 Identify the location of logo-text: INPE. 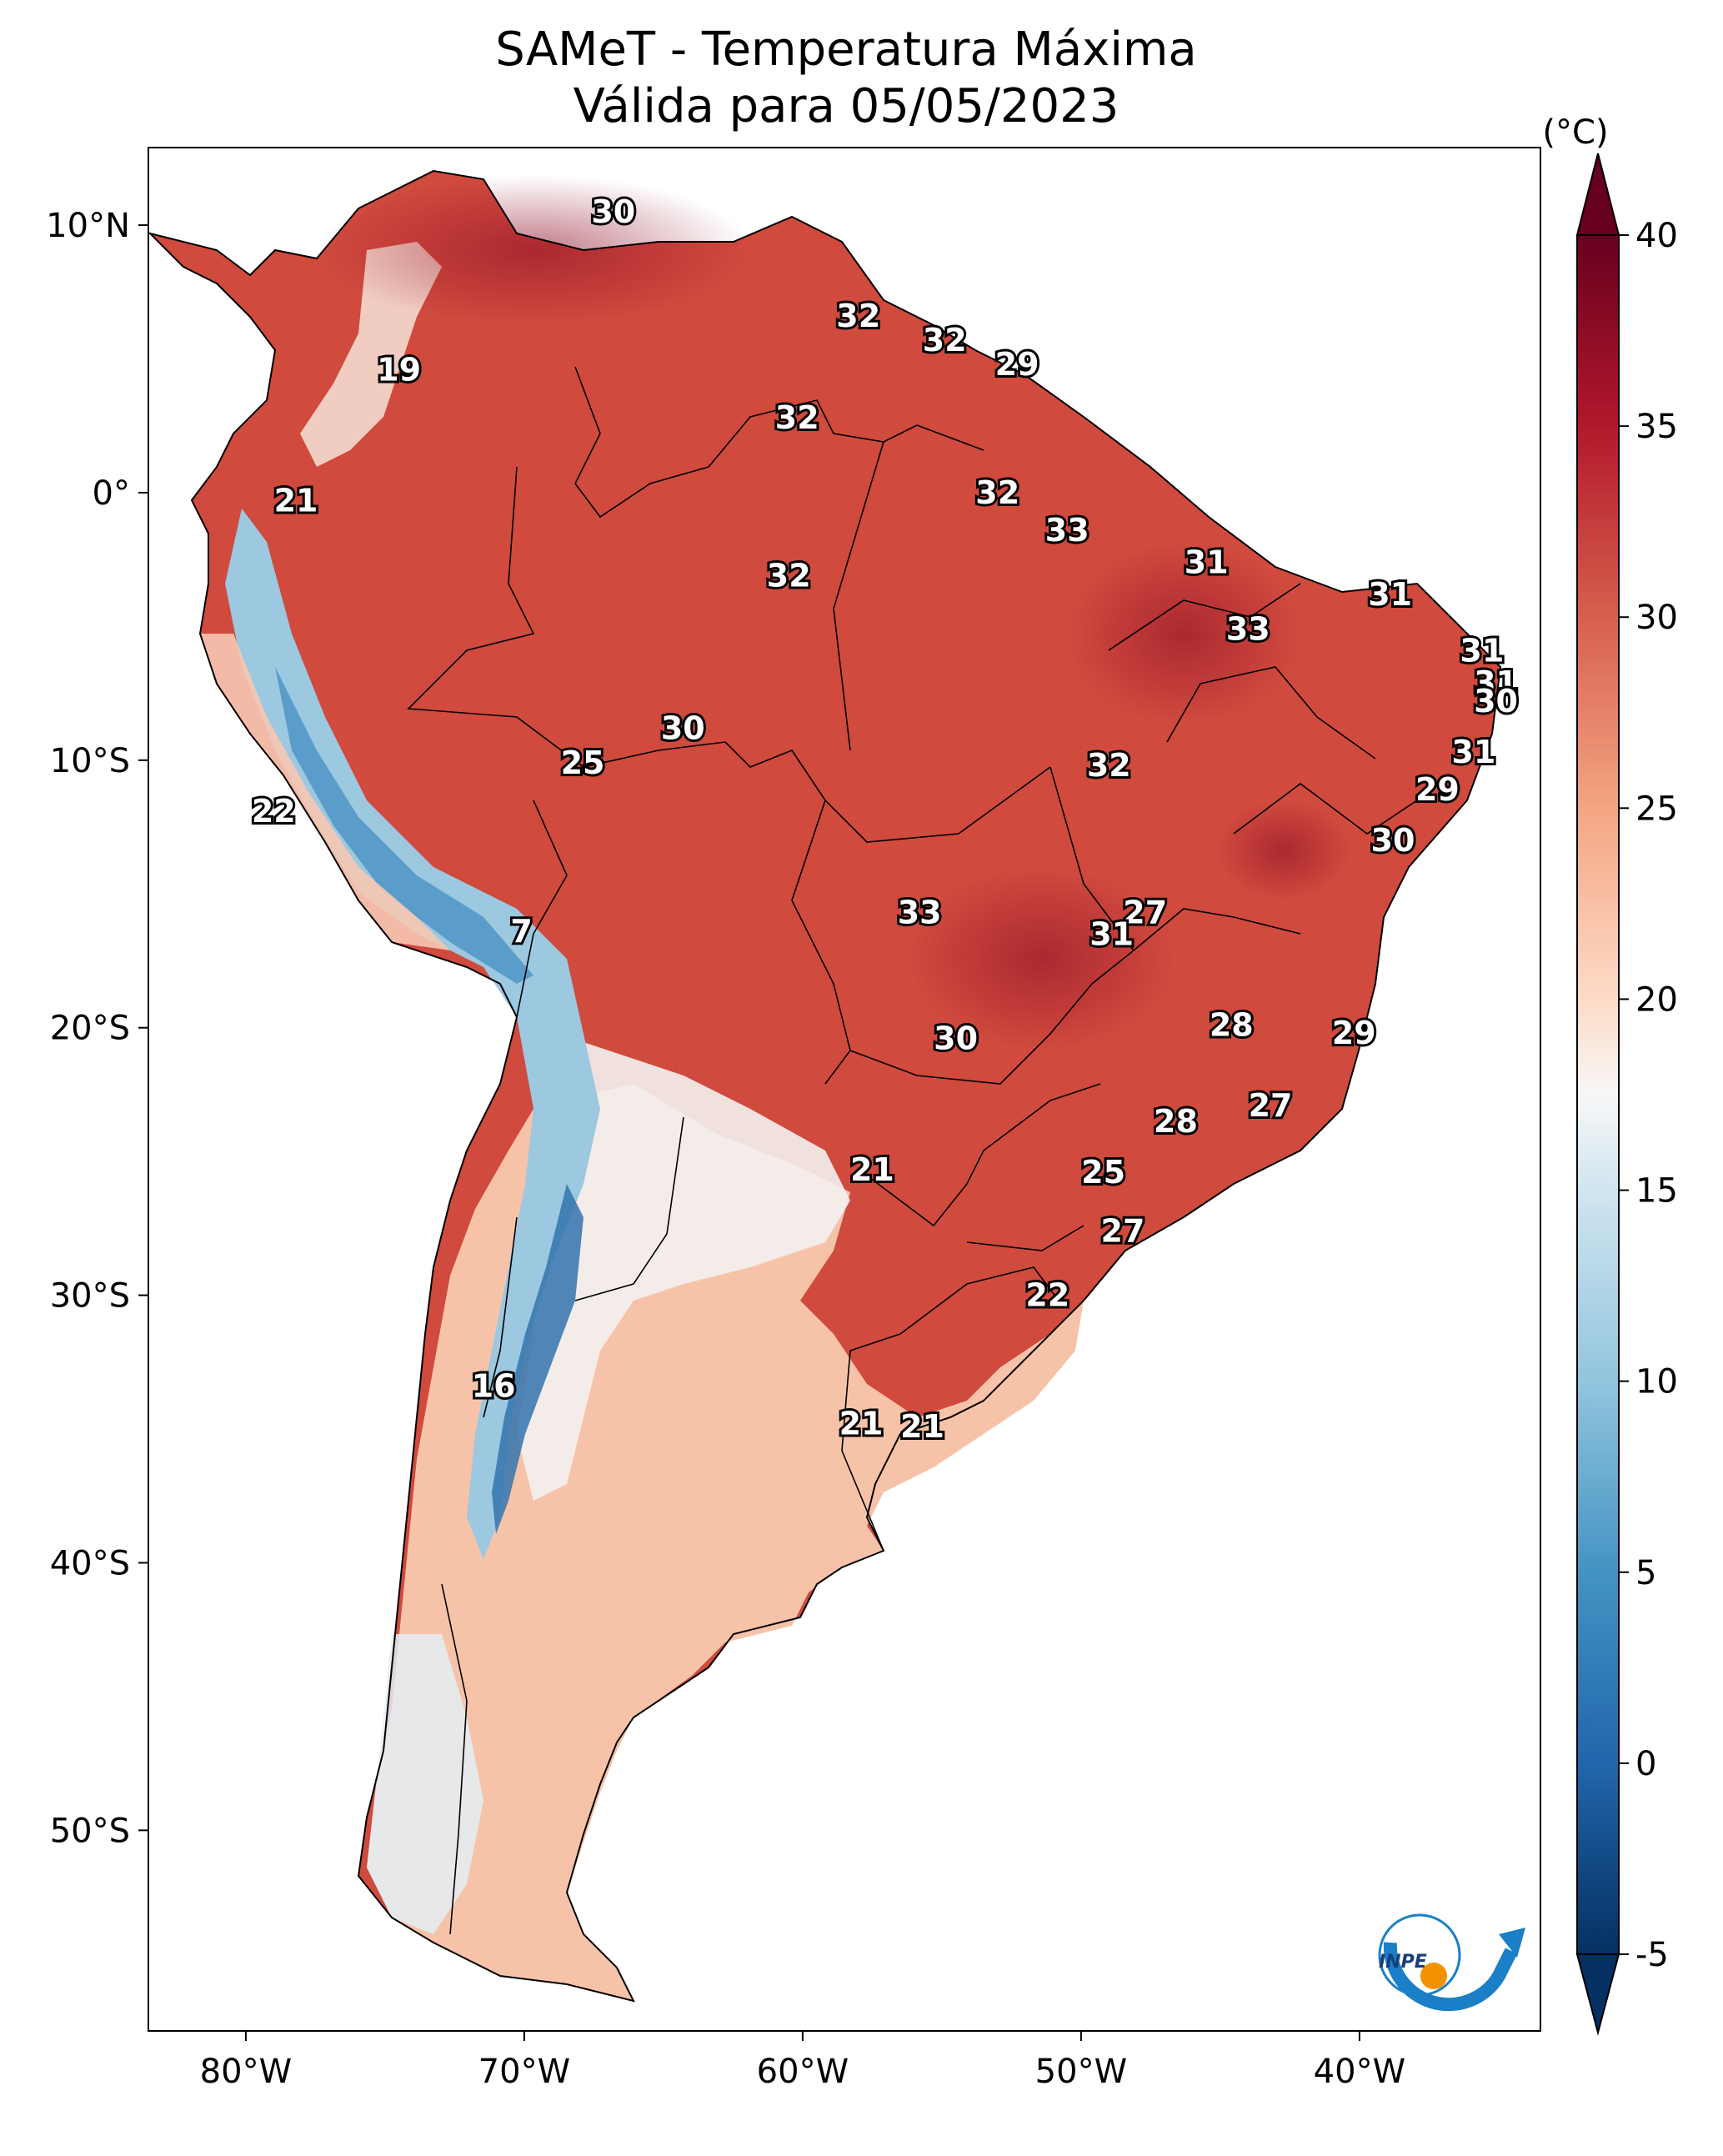
(1403, 1963).